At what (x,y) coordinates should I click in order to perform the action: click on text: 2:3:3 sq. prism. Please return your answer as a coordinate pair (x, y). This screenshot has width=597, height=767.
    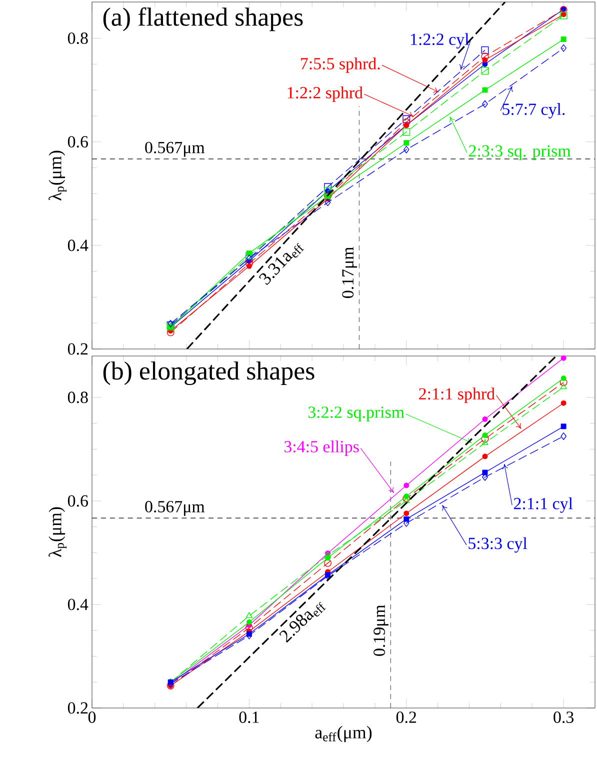
    Looking at the image, I should click on (520, 152).